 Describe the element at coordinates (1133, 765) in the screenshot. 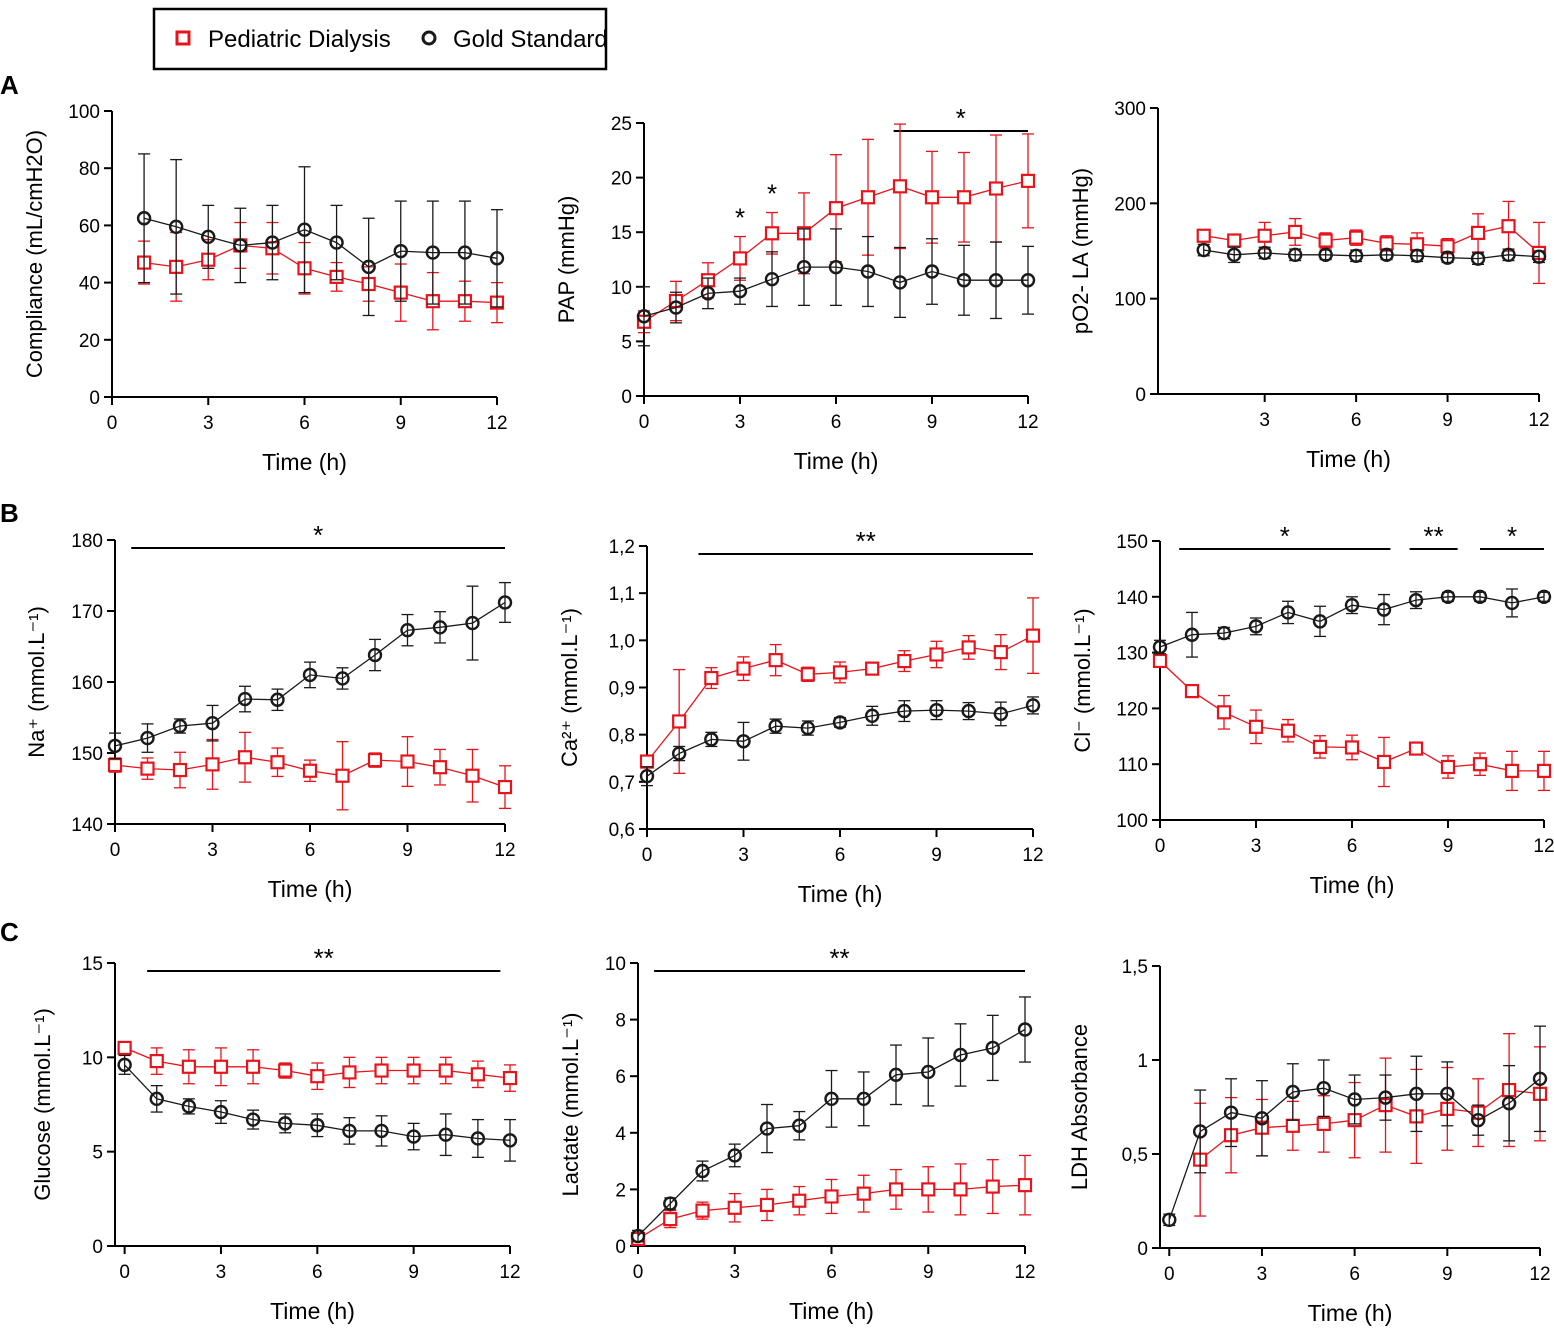

I see `y-tick-label: 110` at that location.